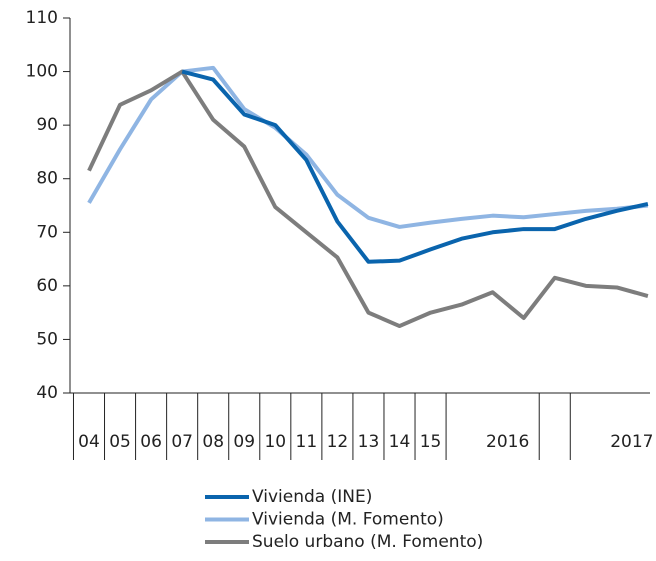 This screenshot has height=561, width=656. What do you see at coordinates (312, 497) in the screenshot?
I see `legend-label: Vivienda (INE)` at bounding box center [312, 497].